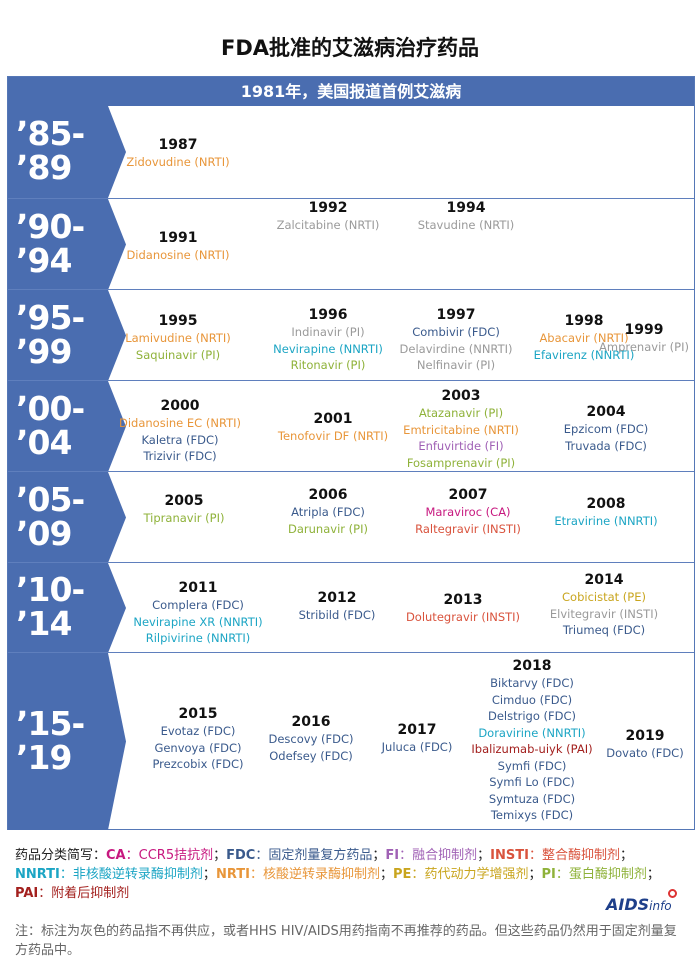 The image size is (700, 969). Describe the element at coordinates (44, 757) in the screenshot. I see `era-label-end: ’19` at that location.